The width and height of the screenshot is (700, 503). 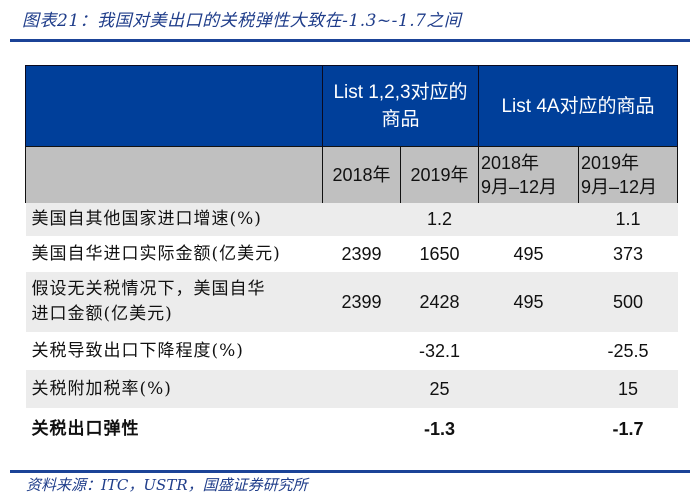 I want to click on row-label: 关税出口弹性, so click(x=174, y=429).